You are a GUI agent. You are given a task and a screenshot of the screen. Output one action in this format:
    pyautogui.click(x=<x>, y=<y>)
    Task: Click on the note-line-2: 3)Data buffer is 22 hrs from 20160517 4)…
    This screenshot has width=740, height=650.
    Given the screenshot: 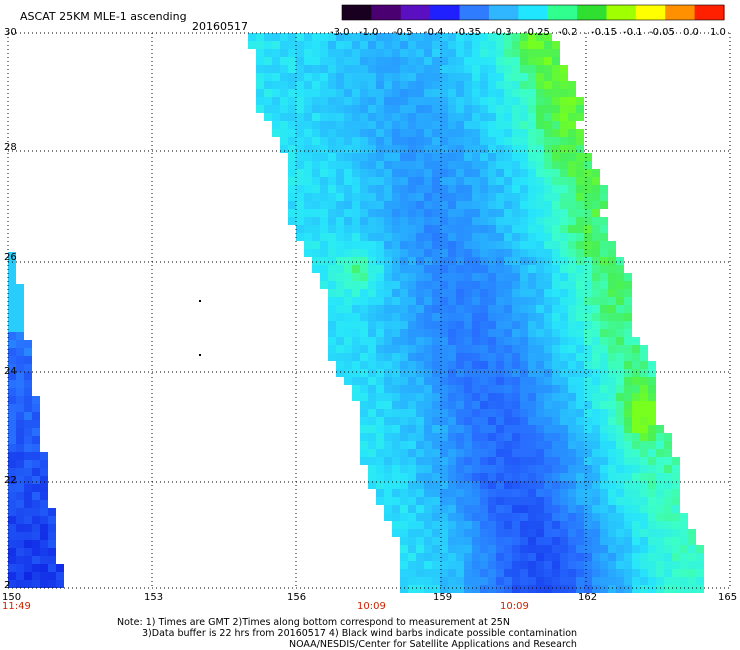 What is the action you would take?
    pyautogui.click(x=360, y=633)
    